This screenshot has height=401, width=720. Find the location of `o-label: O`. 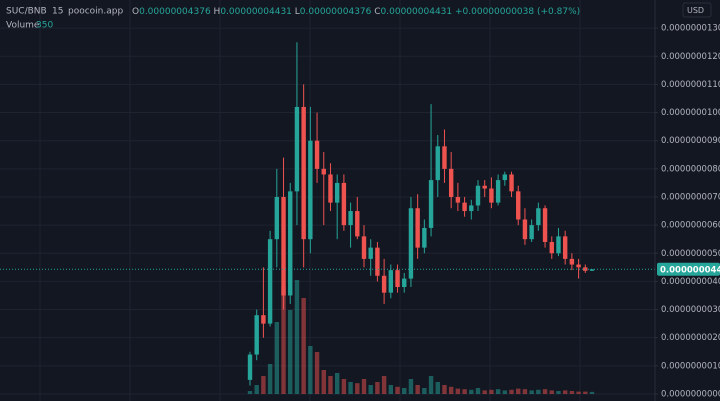

o-label: O is located at coordinates (135, 12).